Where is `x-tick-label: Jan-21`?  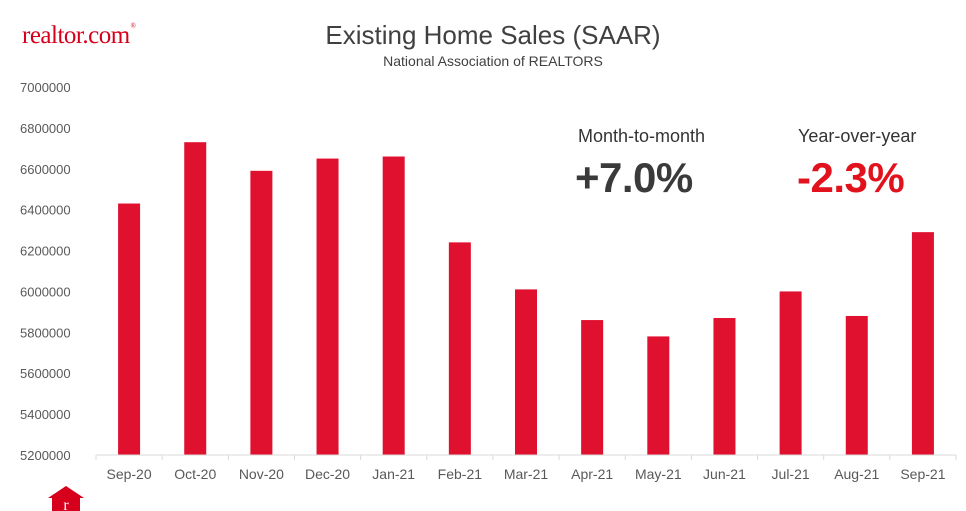
x-tick-label: Jan-21 is located at coordinates (393, 474).